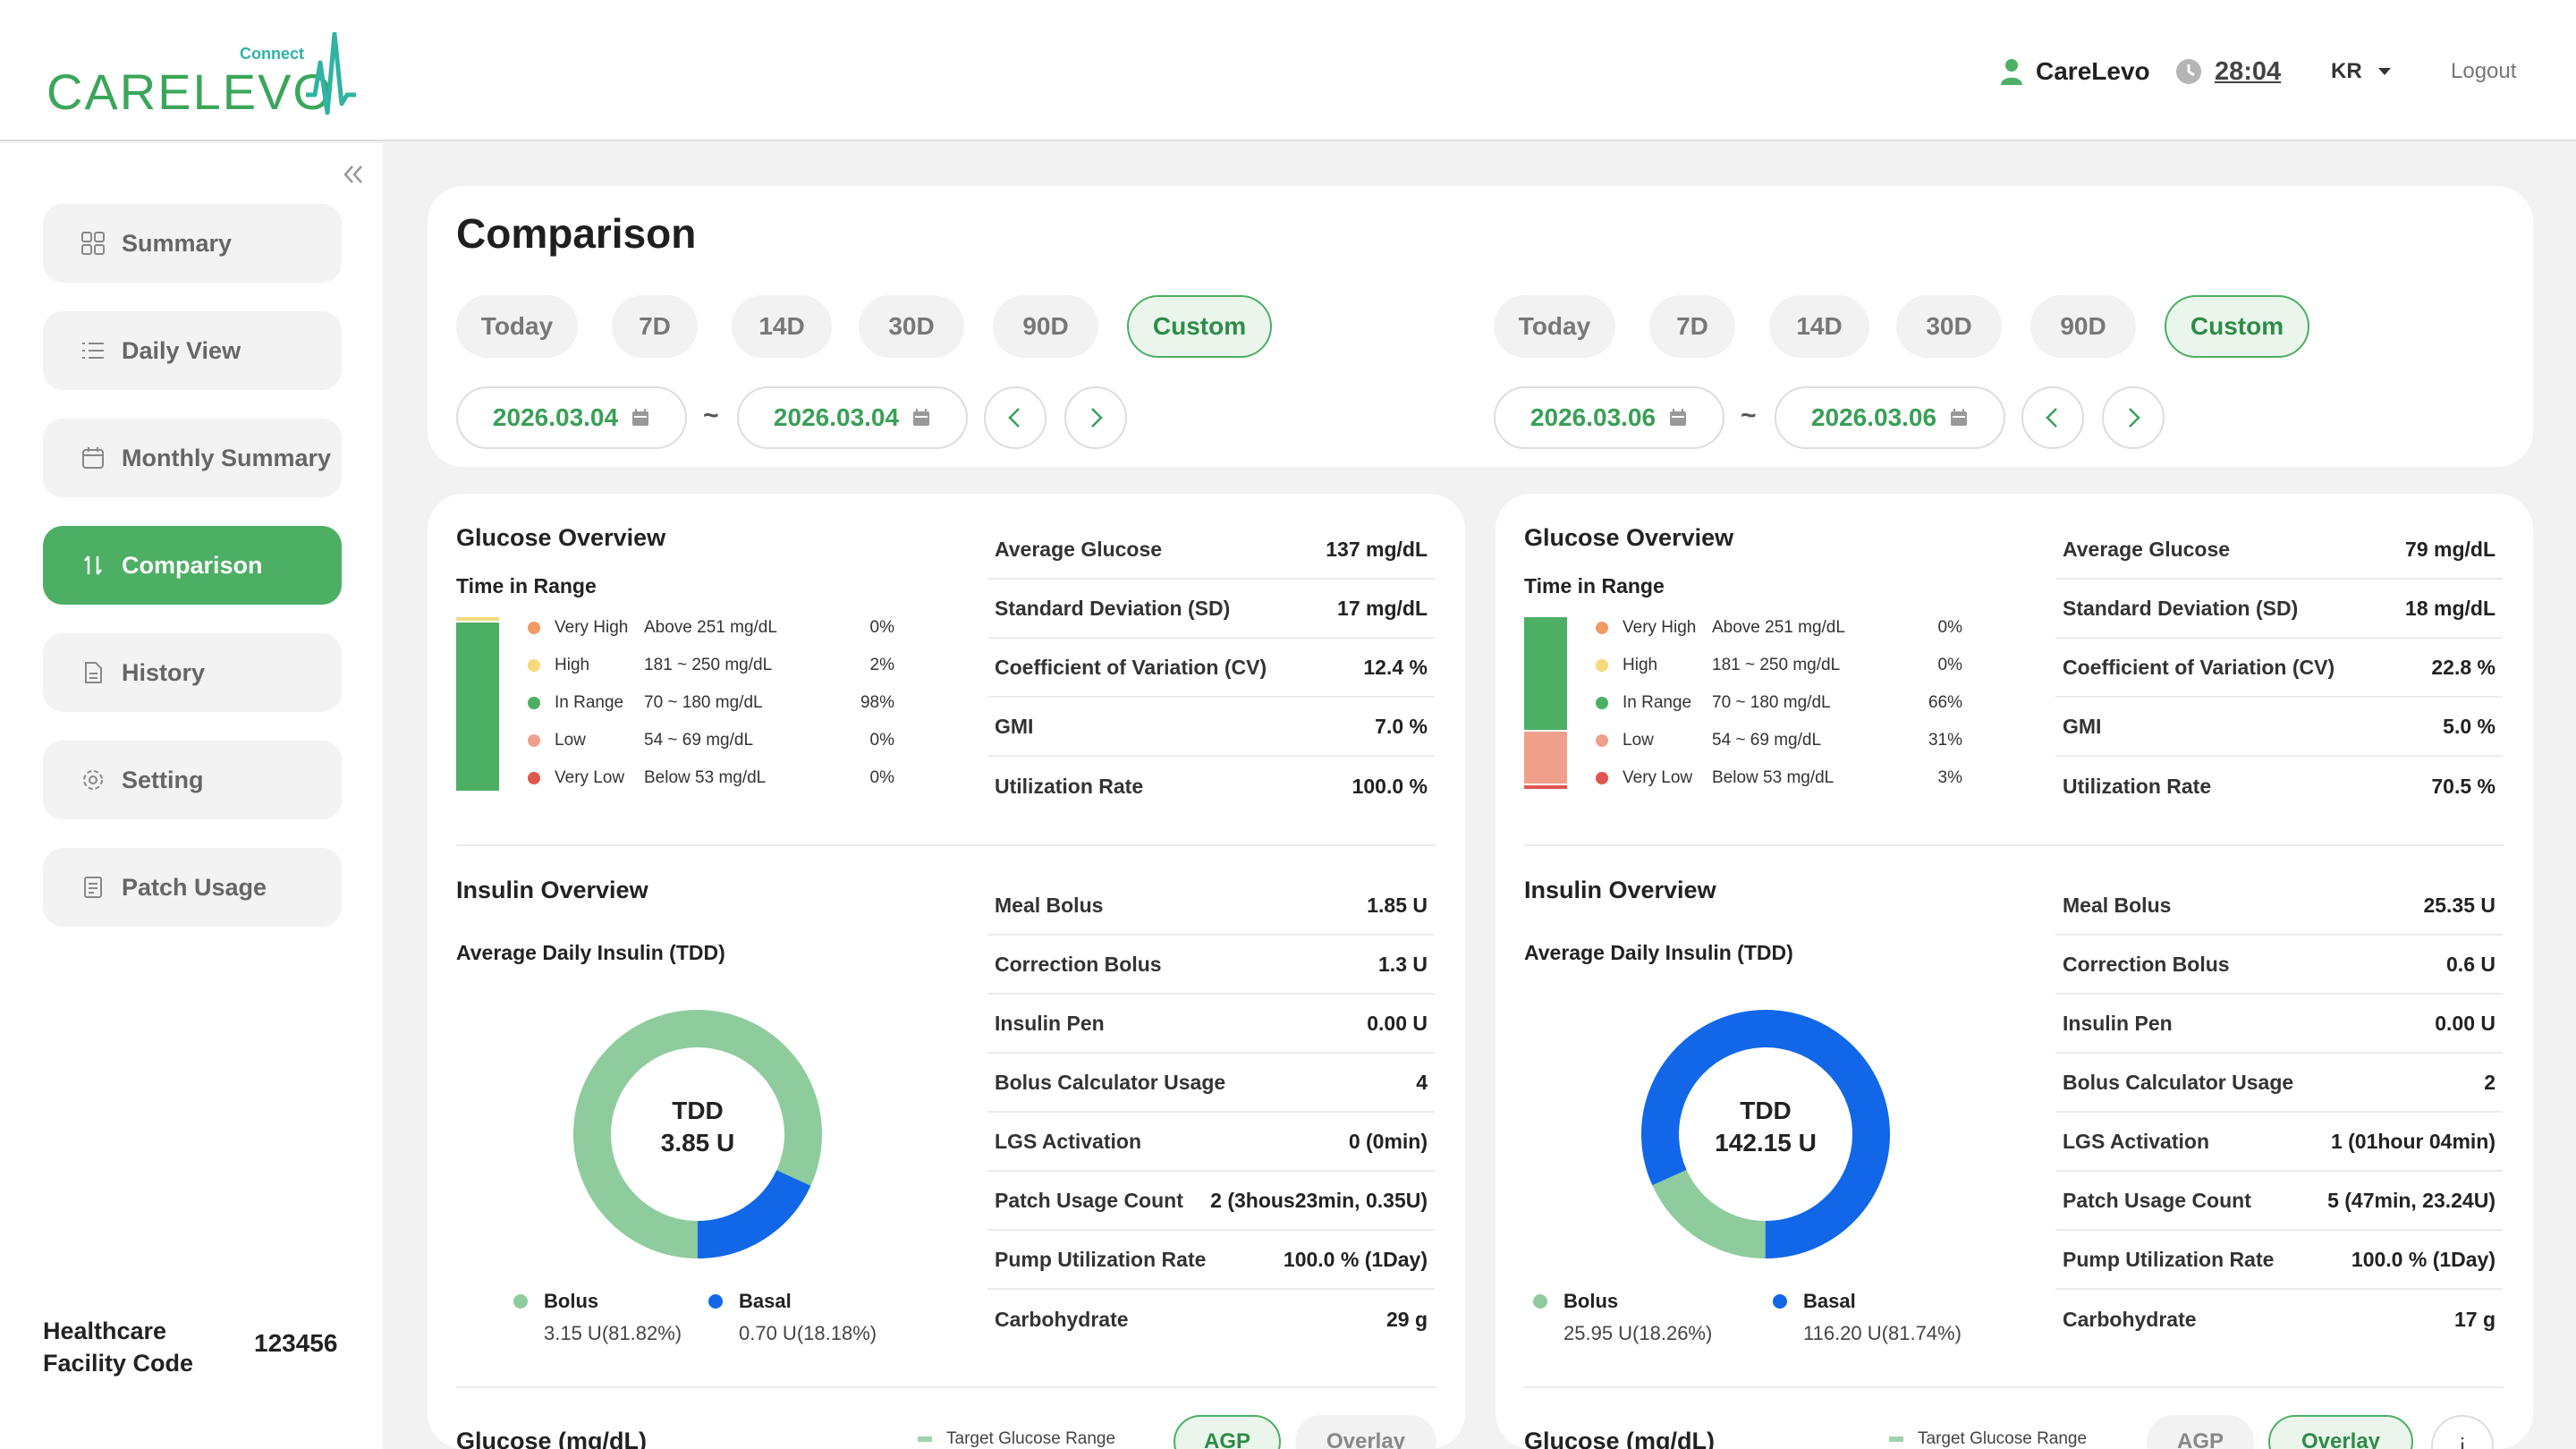  I want to click on stat-label: Standard Deviation (SD), so click(1113, 608).